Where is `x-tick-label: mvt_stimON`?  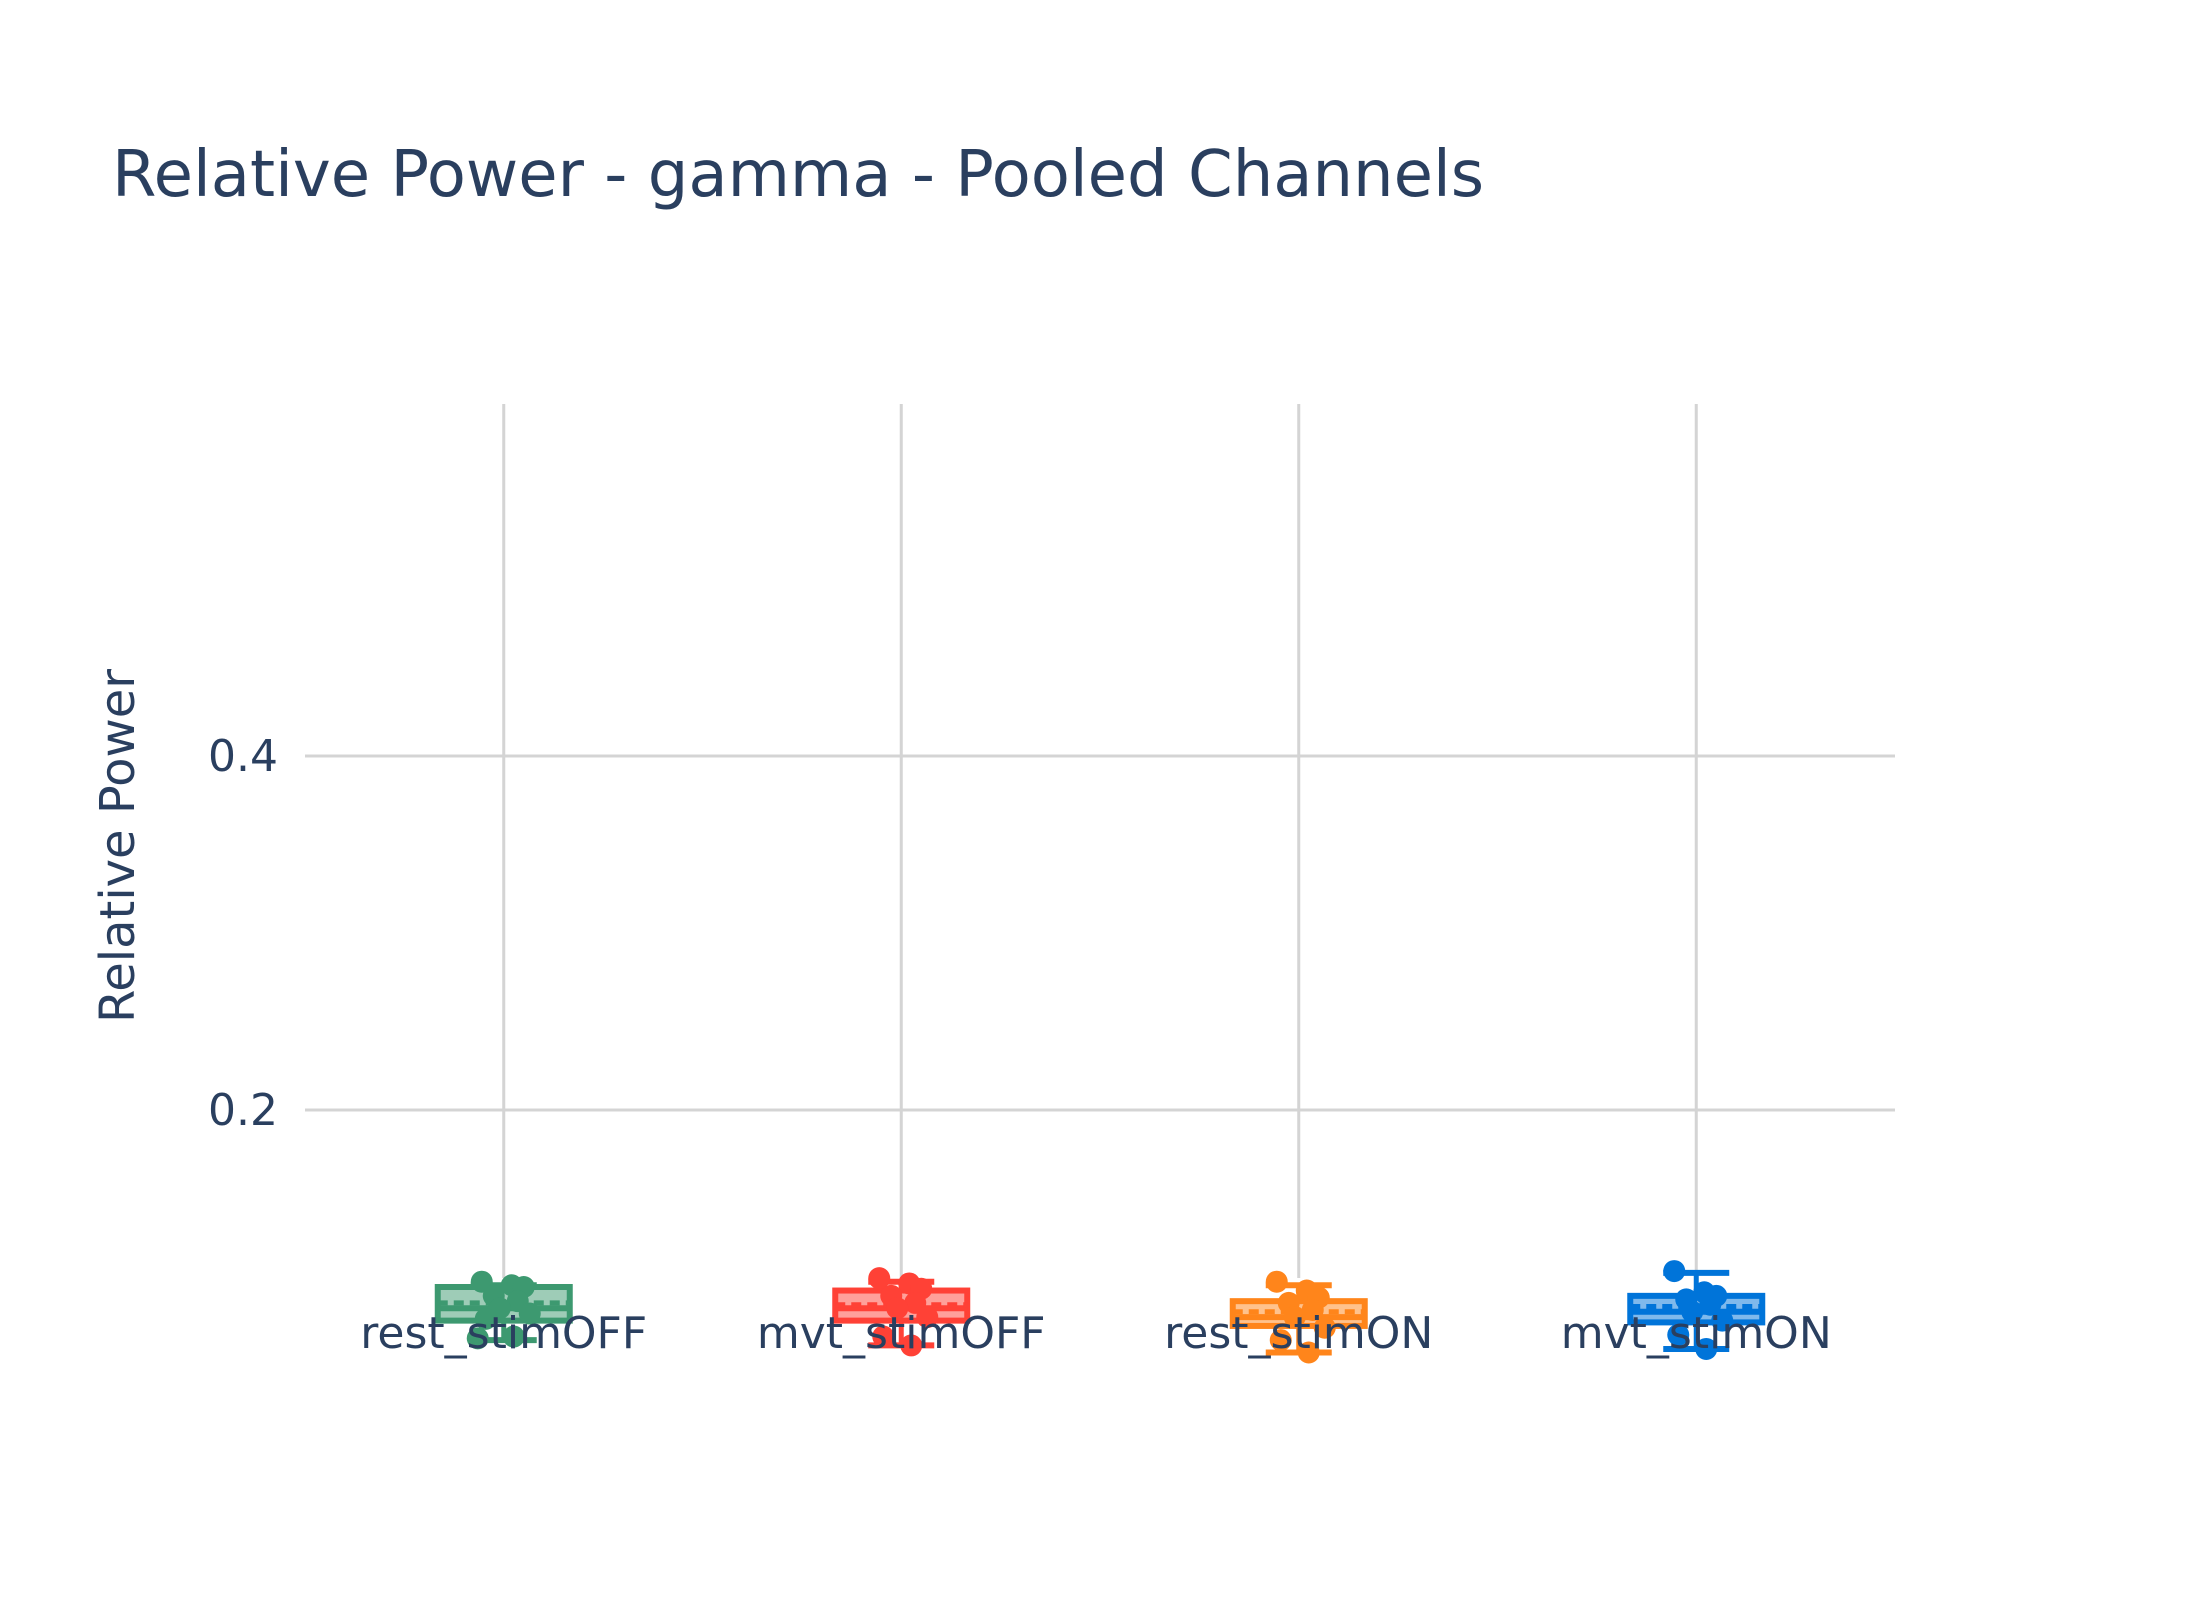
x-tick-label: mvt_stimON is located at coordinates (1696, 1333).